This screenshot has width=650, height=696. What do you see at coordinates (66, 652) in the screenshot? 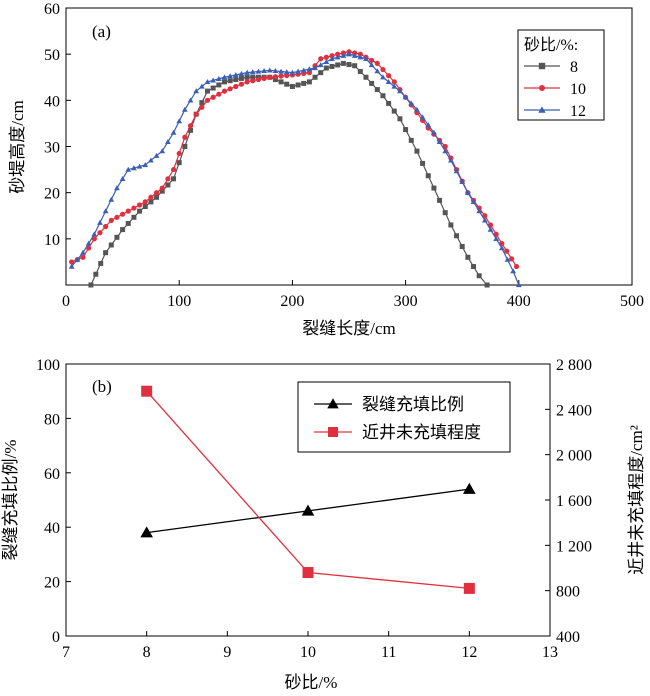
I see `x-tick-label: 7` at bounding box center [66, 652].